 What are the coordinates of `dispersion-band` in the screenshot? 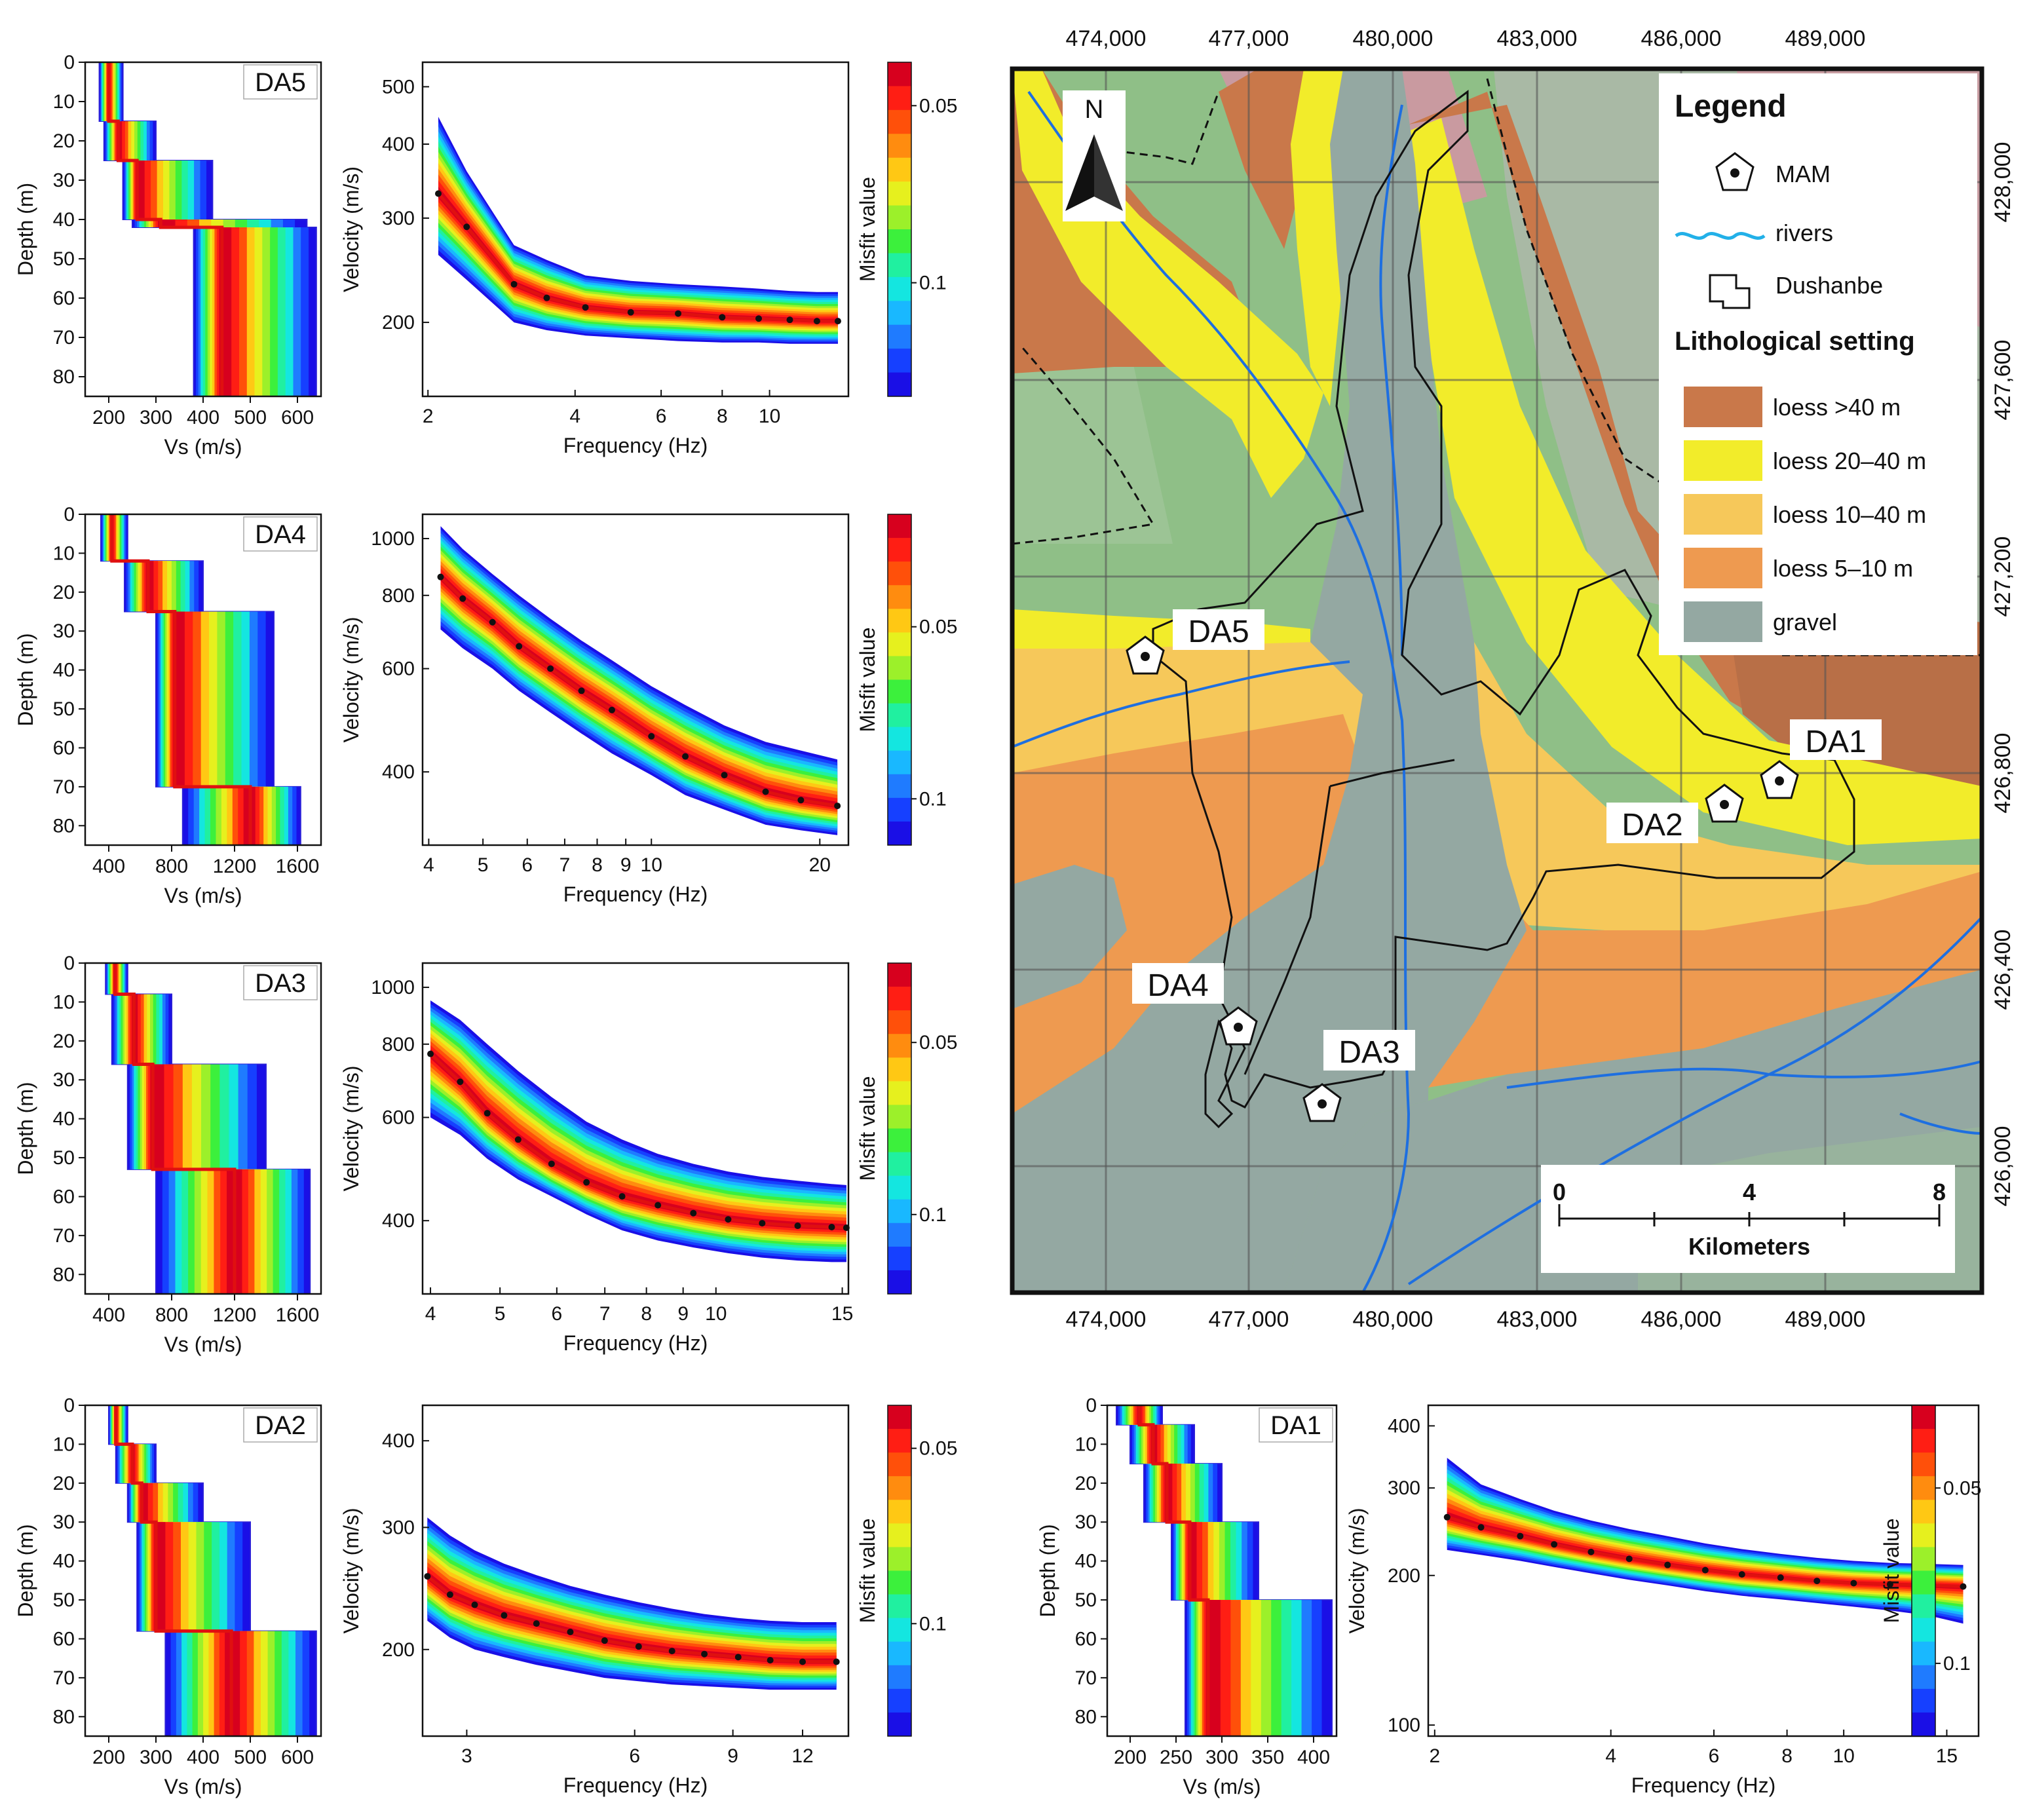 It's located at (638, 250).